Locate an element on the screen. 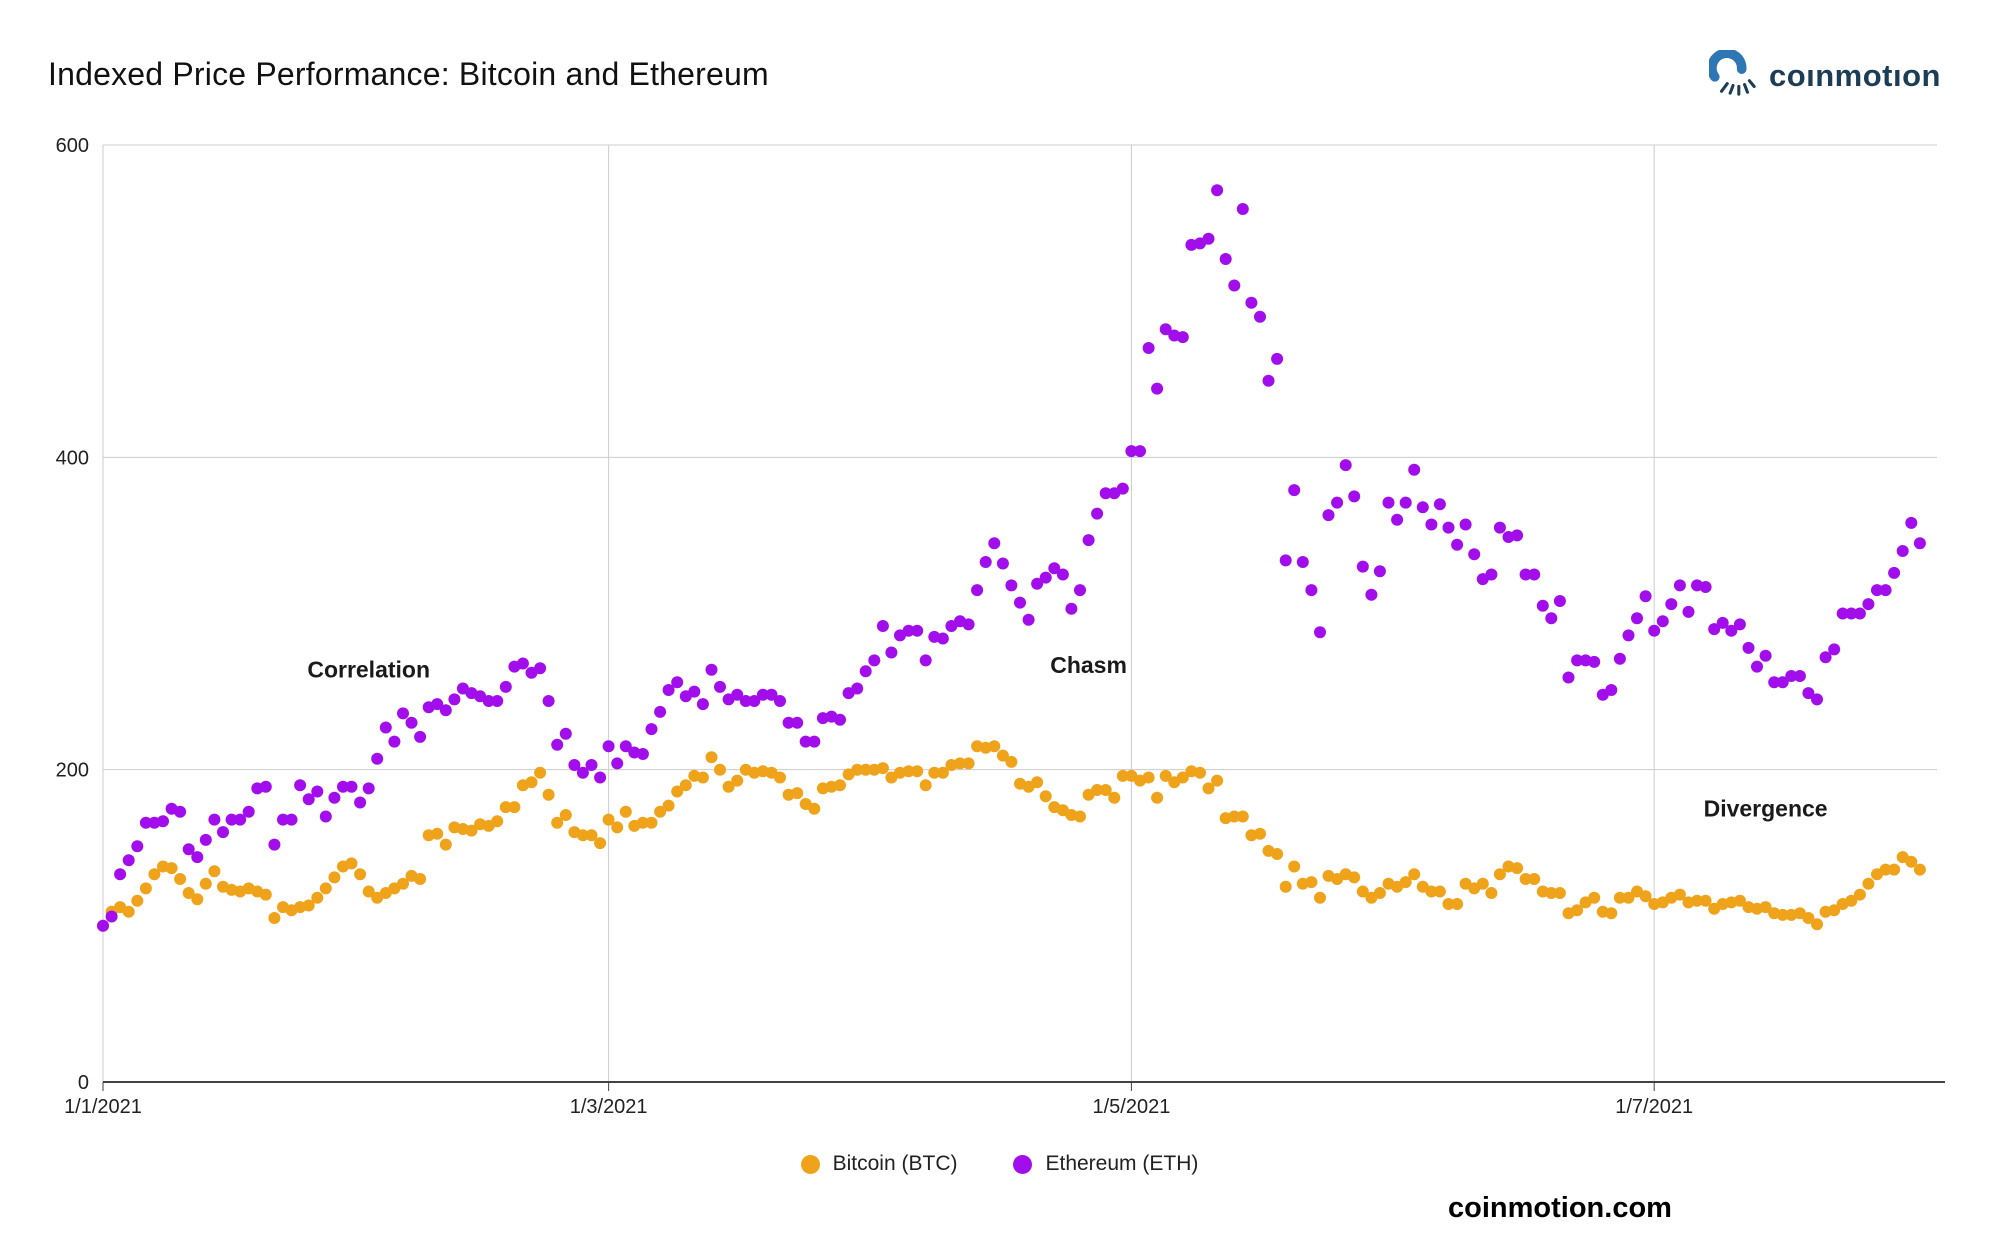 Image resolution: width=1999 pixels, height=1237 pixels. y-tick-label: 400 is located at coordinates (72, 458).